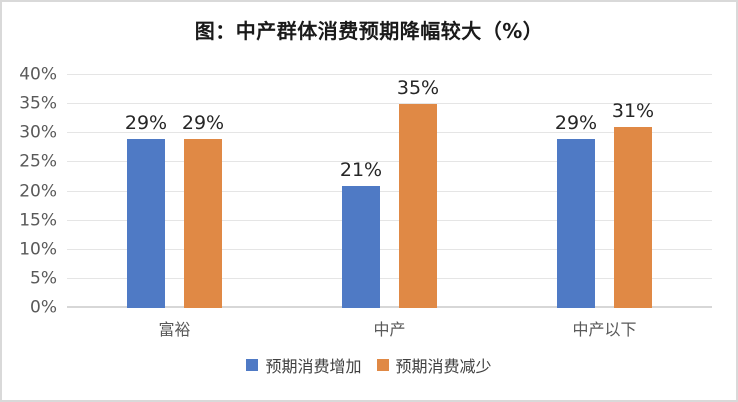  I want to click on y-axis-tick-label: 40%, so click(38, 74).